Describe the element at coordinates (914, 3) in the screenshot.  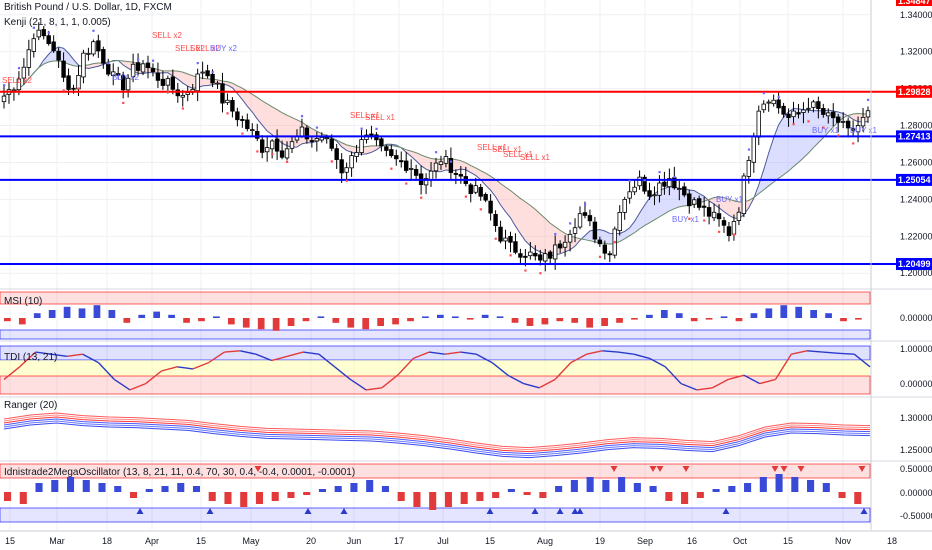
I see `top-price-tag-label: 1.34847` at that location.